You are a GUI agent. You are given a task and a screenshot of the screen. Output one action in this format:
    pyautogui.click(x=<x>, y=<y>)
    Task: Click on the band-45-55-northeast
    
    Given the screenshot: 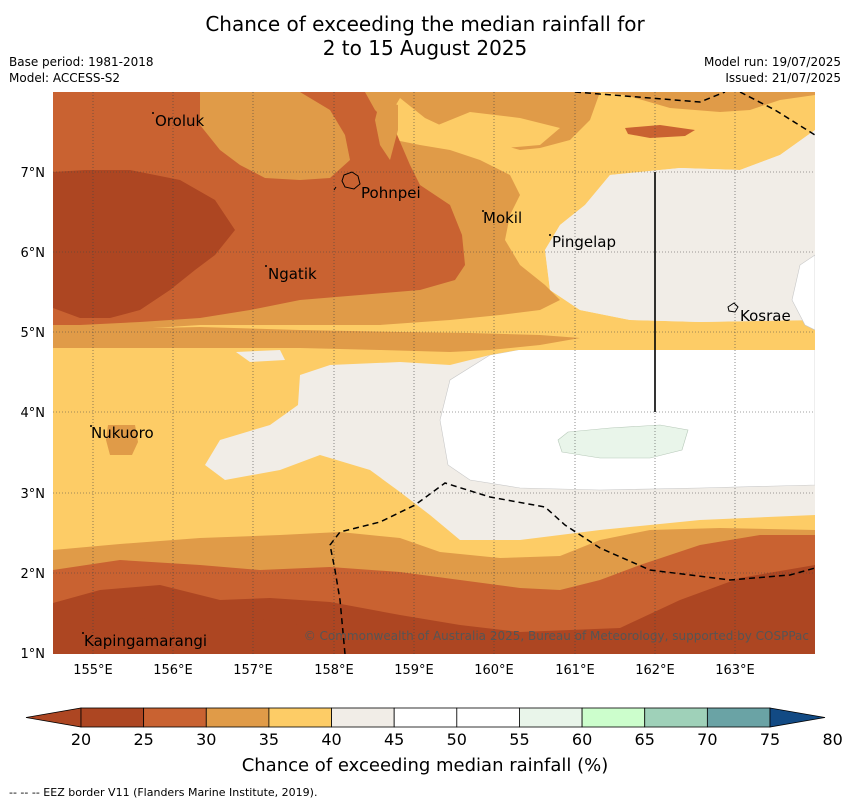 What is the action you would take?
    pyautogui.click(x=803, y=292)
    